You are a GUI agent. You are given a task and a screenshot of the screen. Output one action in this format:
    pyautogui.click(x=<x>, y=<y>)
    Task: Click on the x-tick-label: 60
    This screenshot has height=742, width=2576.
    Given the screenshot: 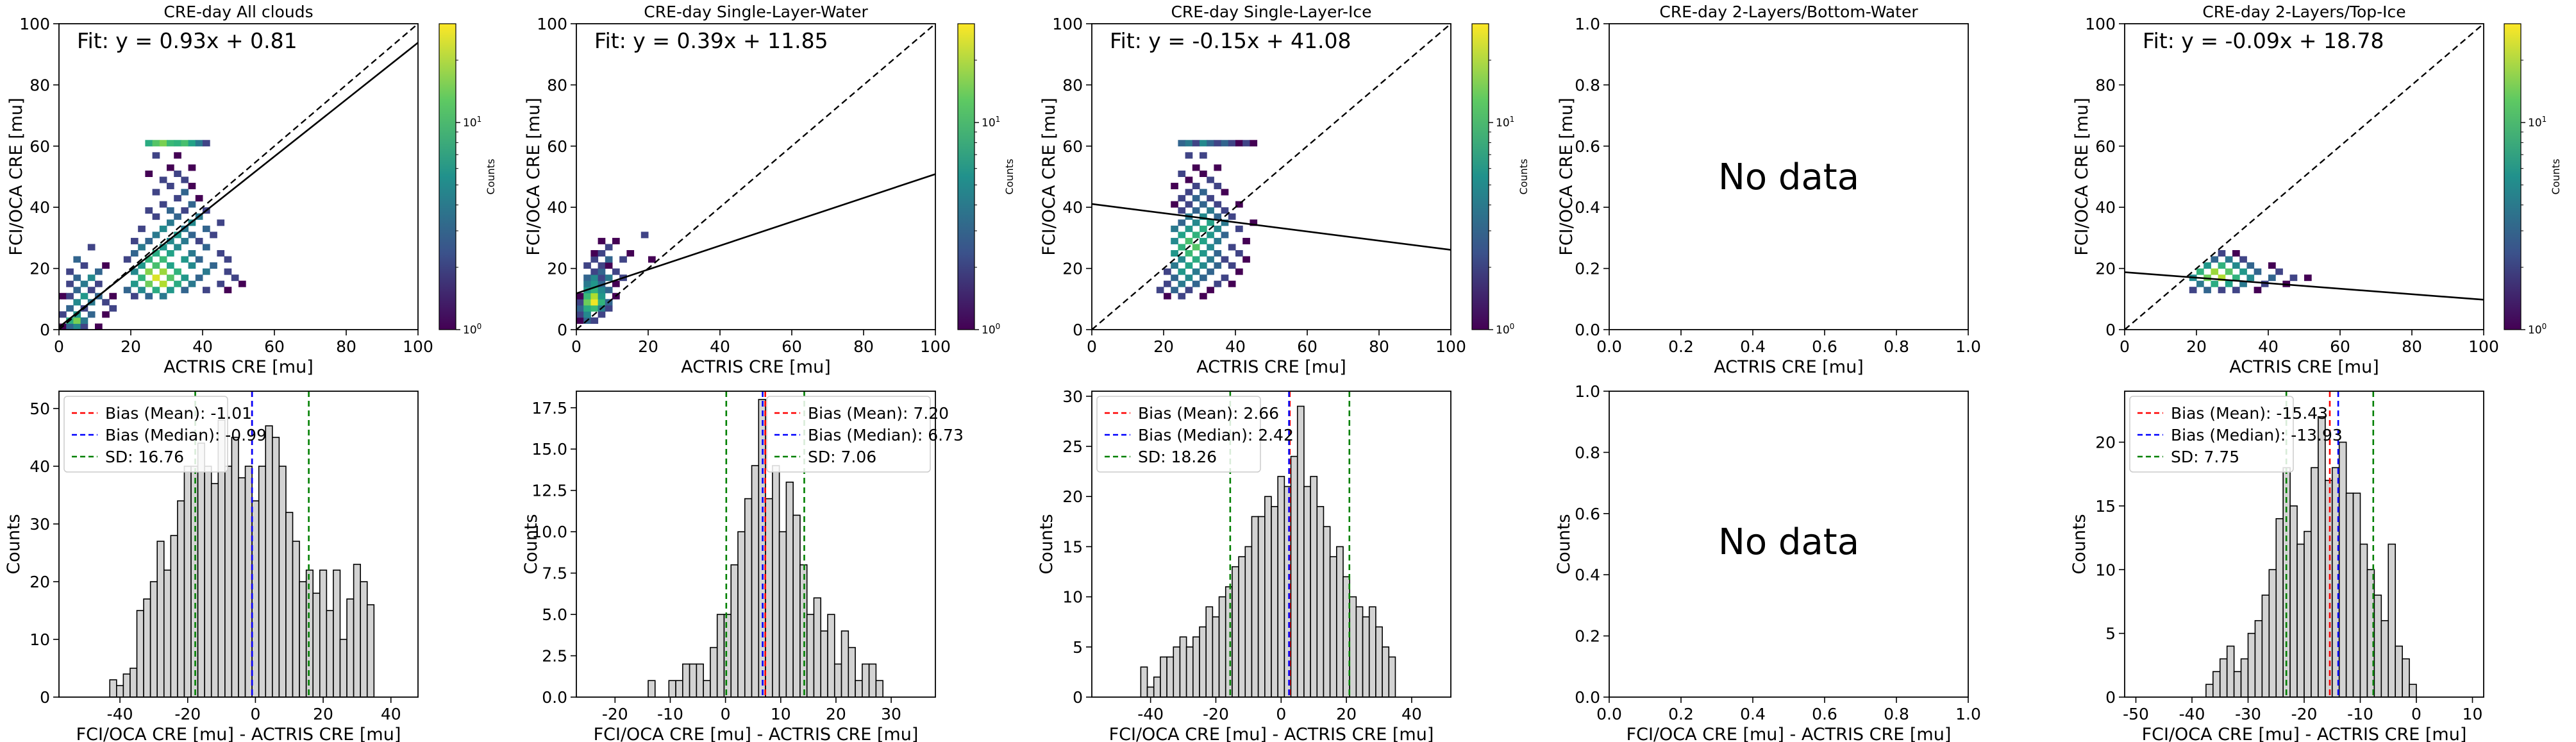 What is the action you would take?
    pyautogui.click(x=274, y=346)
    